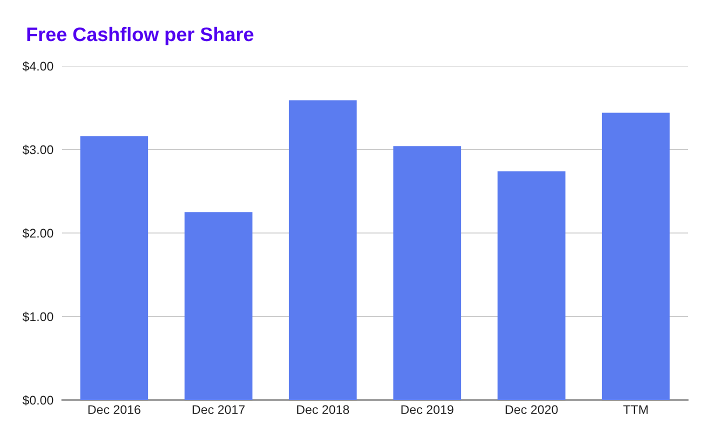 The image size is (714, 443). What do you see at coordinates (323, 409) in the screenshot?
I see `x-tick-label: Dec 2018` at bounding box center [323, 409].